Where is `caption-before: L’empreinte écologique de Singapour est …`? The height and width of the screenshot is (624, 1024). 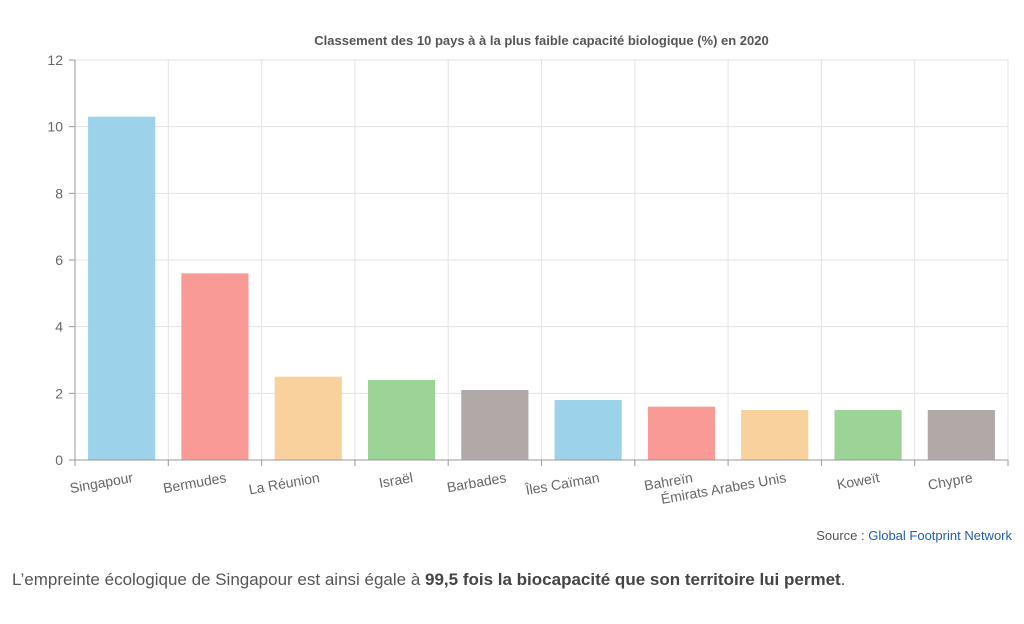 caption-before: L’empreinte écologique de Singapour est … is located at coordinates (219, 579).